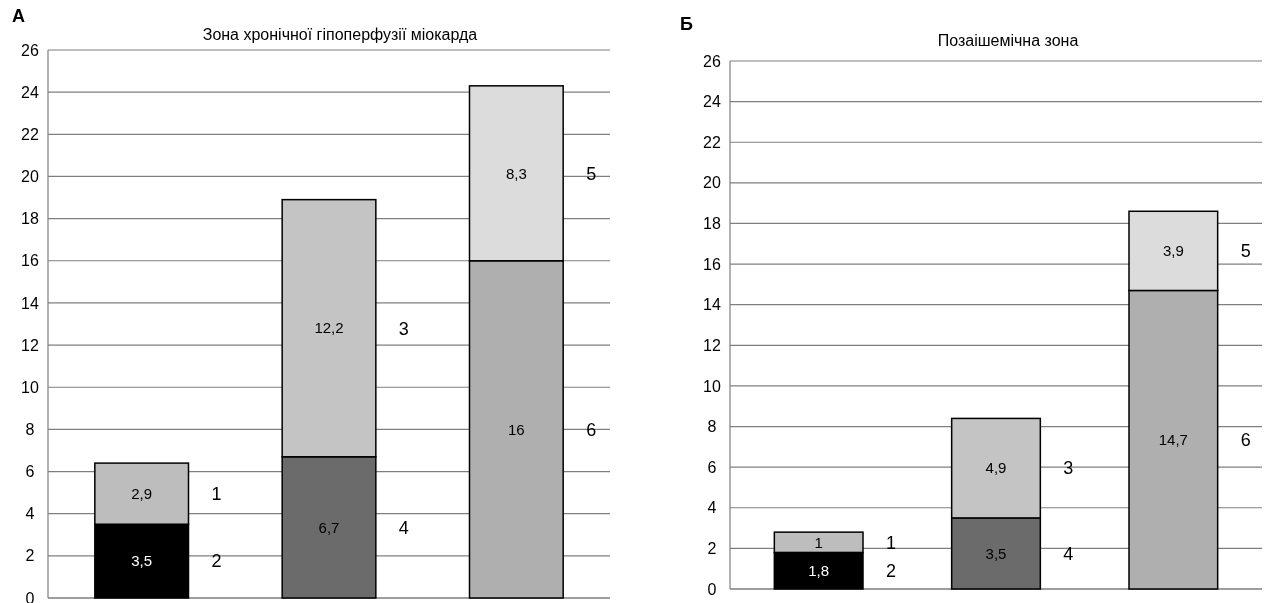 Image resolution: width=1265 pixels, height=603 pixels. What do you see at coordinates (996, 468) in the screenshot?
I see `data-label: 4,9` at bounding box center [996, 468].